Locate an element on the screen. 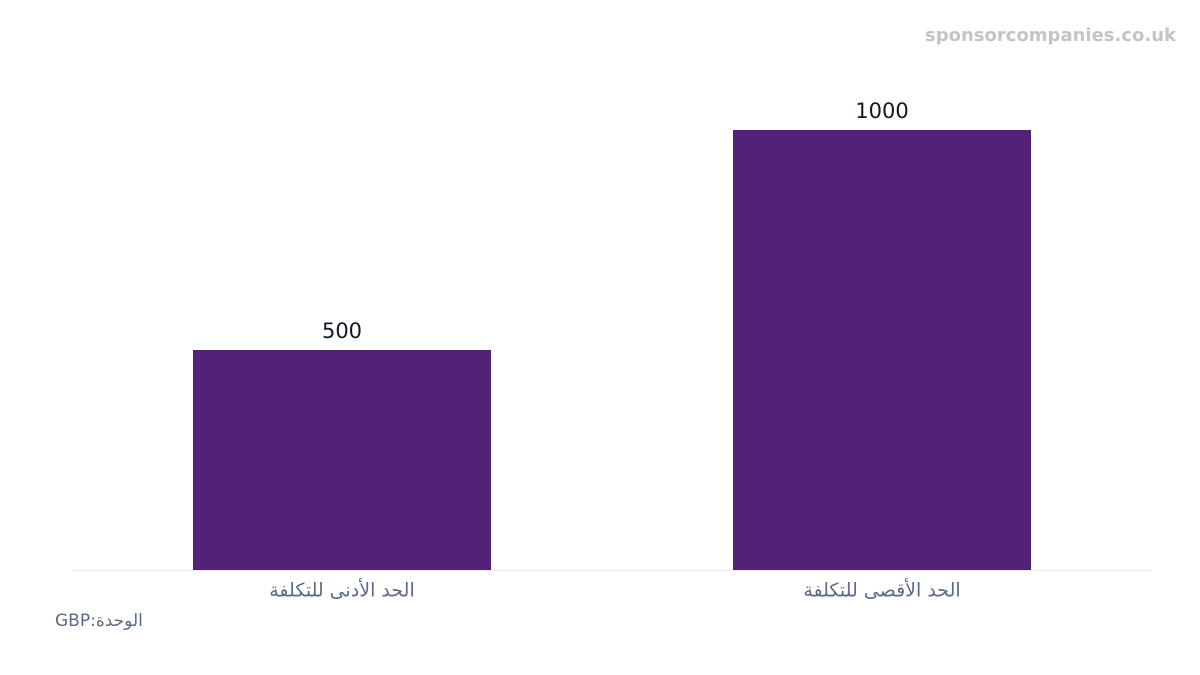  data-label: 1000 is located at coordinates (881, 111).